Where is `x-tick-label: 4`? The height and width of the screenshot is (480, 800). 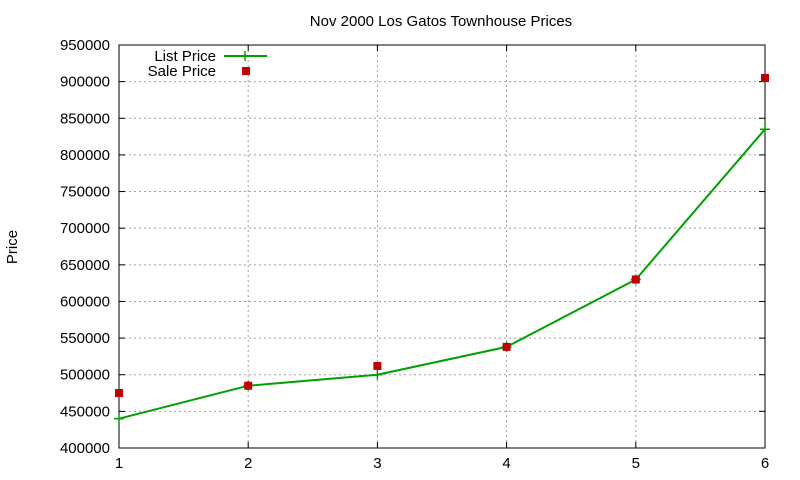 x-tick-label: 4 is located at coordinates (506, 463).